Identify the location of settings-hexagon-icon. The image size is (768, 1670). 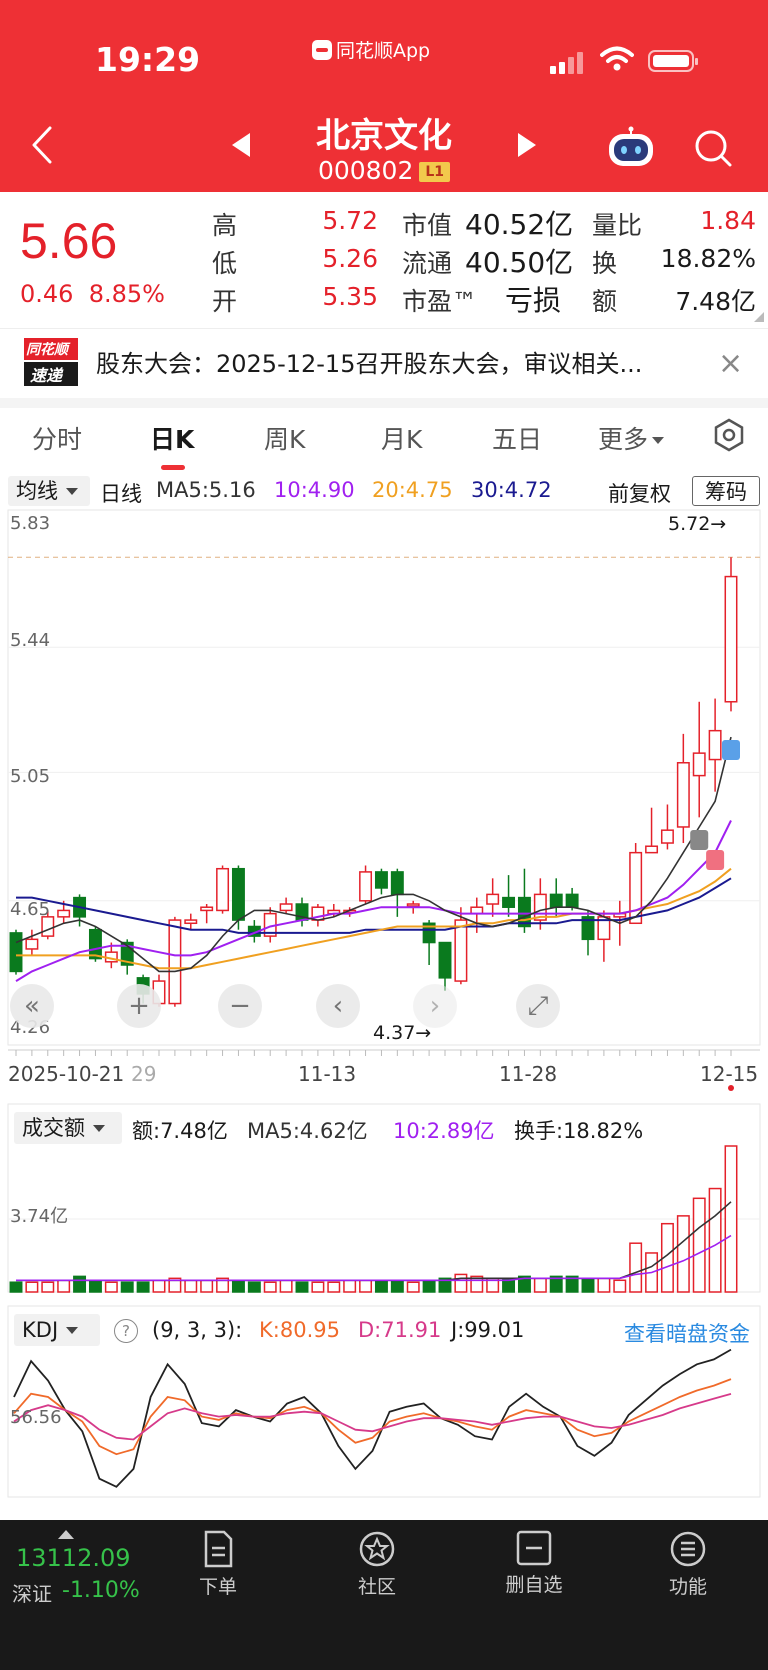
(729, 435).